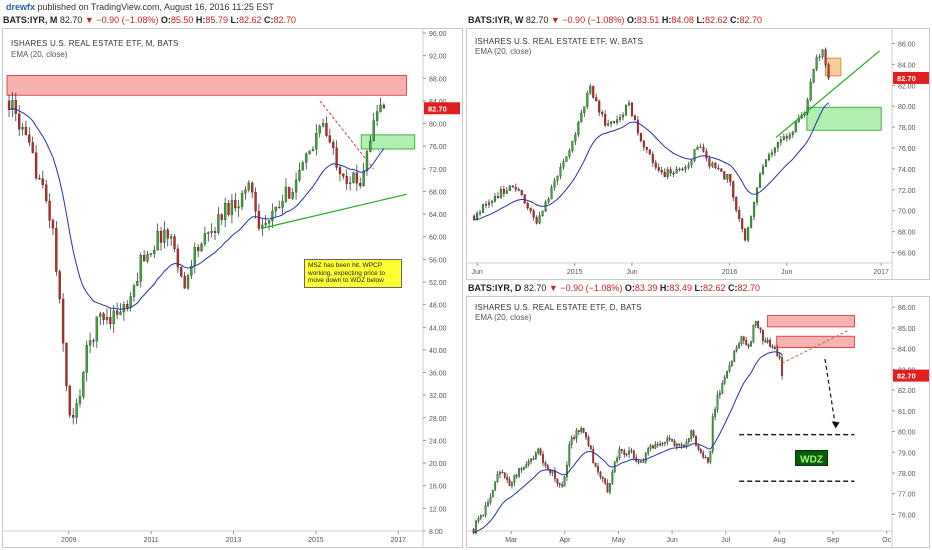 This screenshot has width=932, height=550. I want to click on y-tick-label: 64.00, so click(438, 215).